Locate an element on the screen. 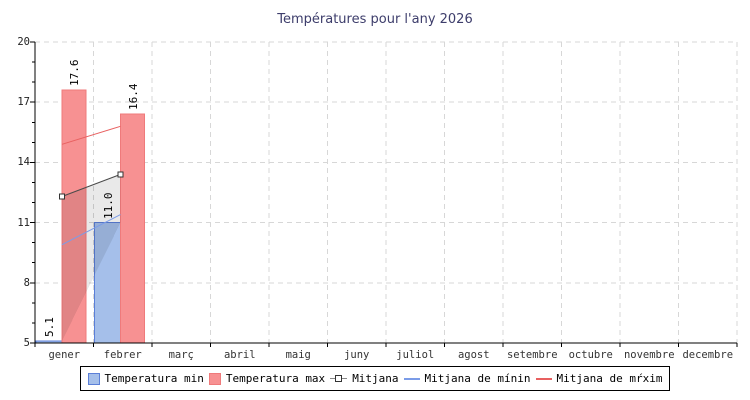 Image resolution: width=750 pixels, height=400 pixels. temperatura-min-swatch is located at coordinates (93, 378).